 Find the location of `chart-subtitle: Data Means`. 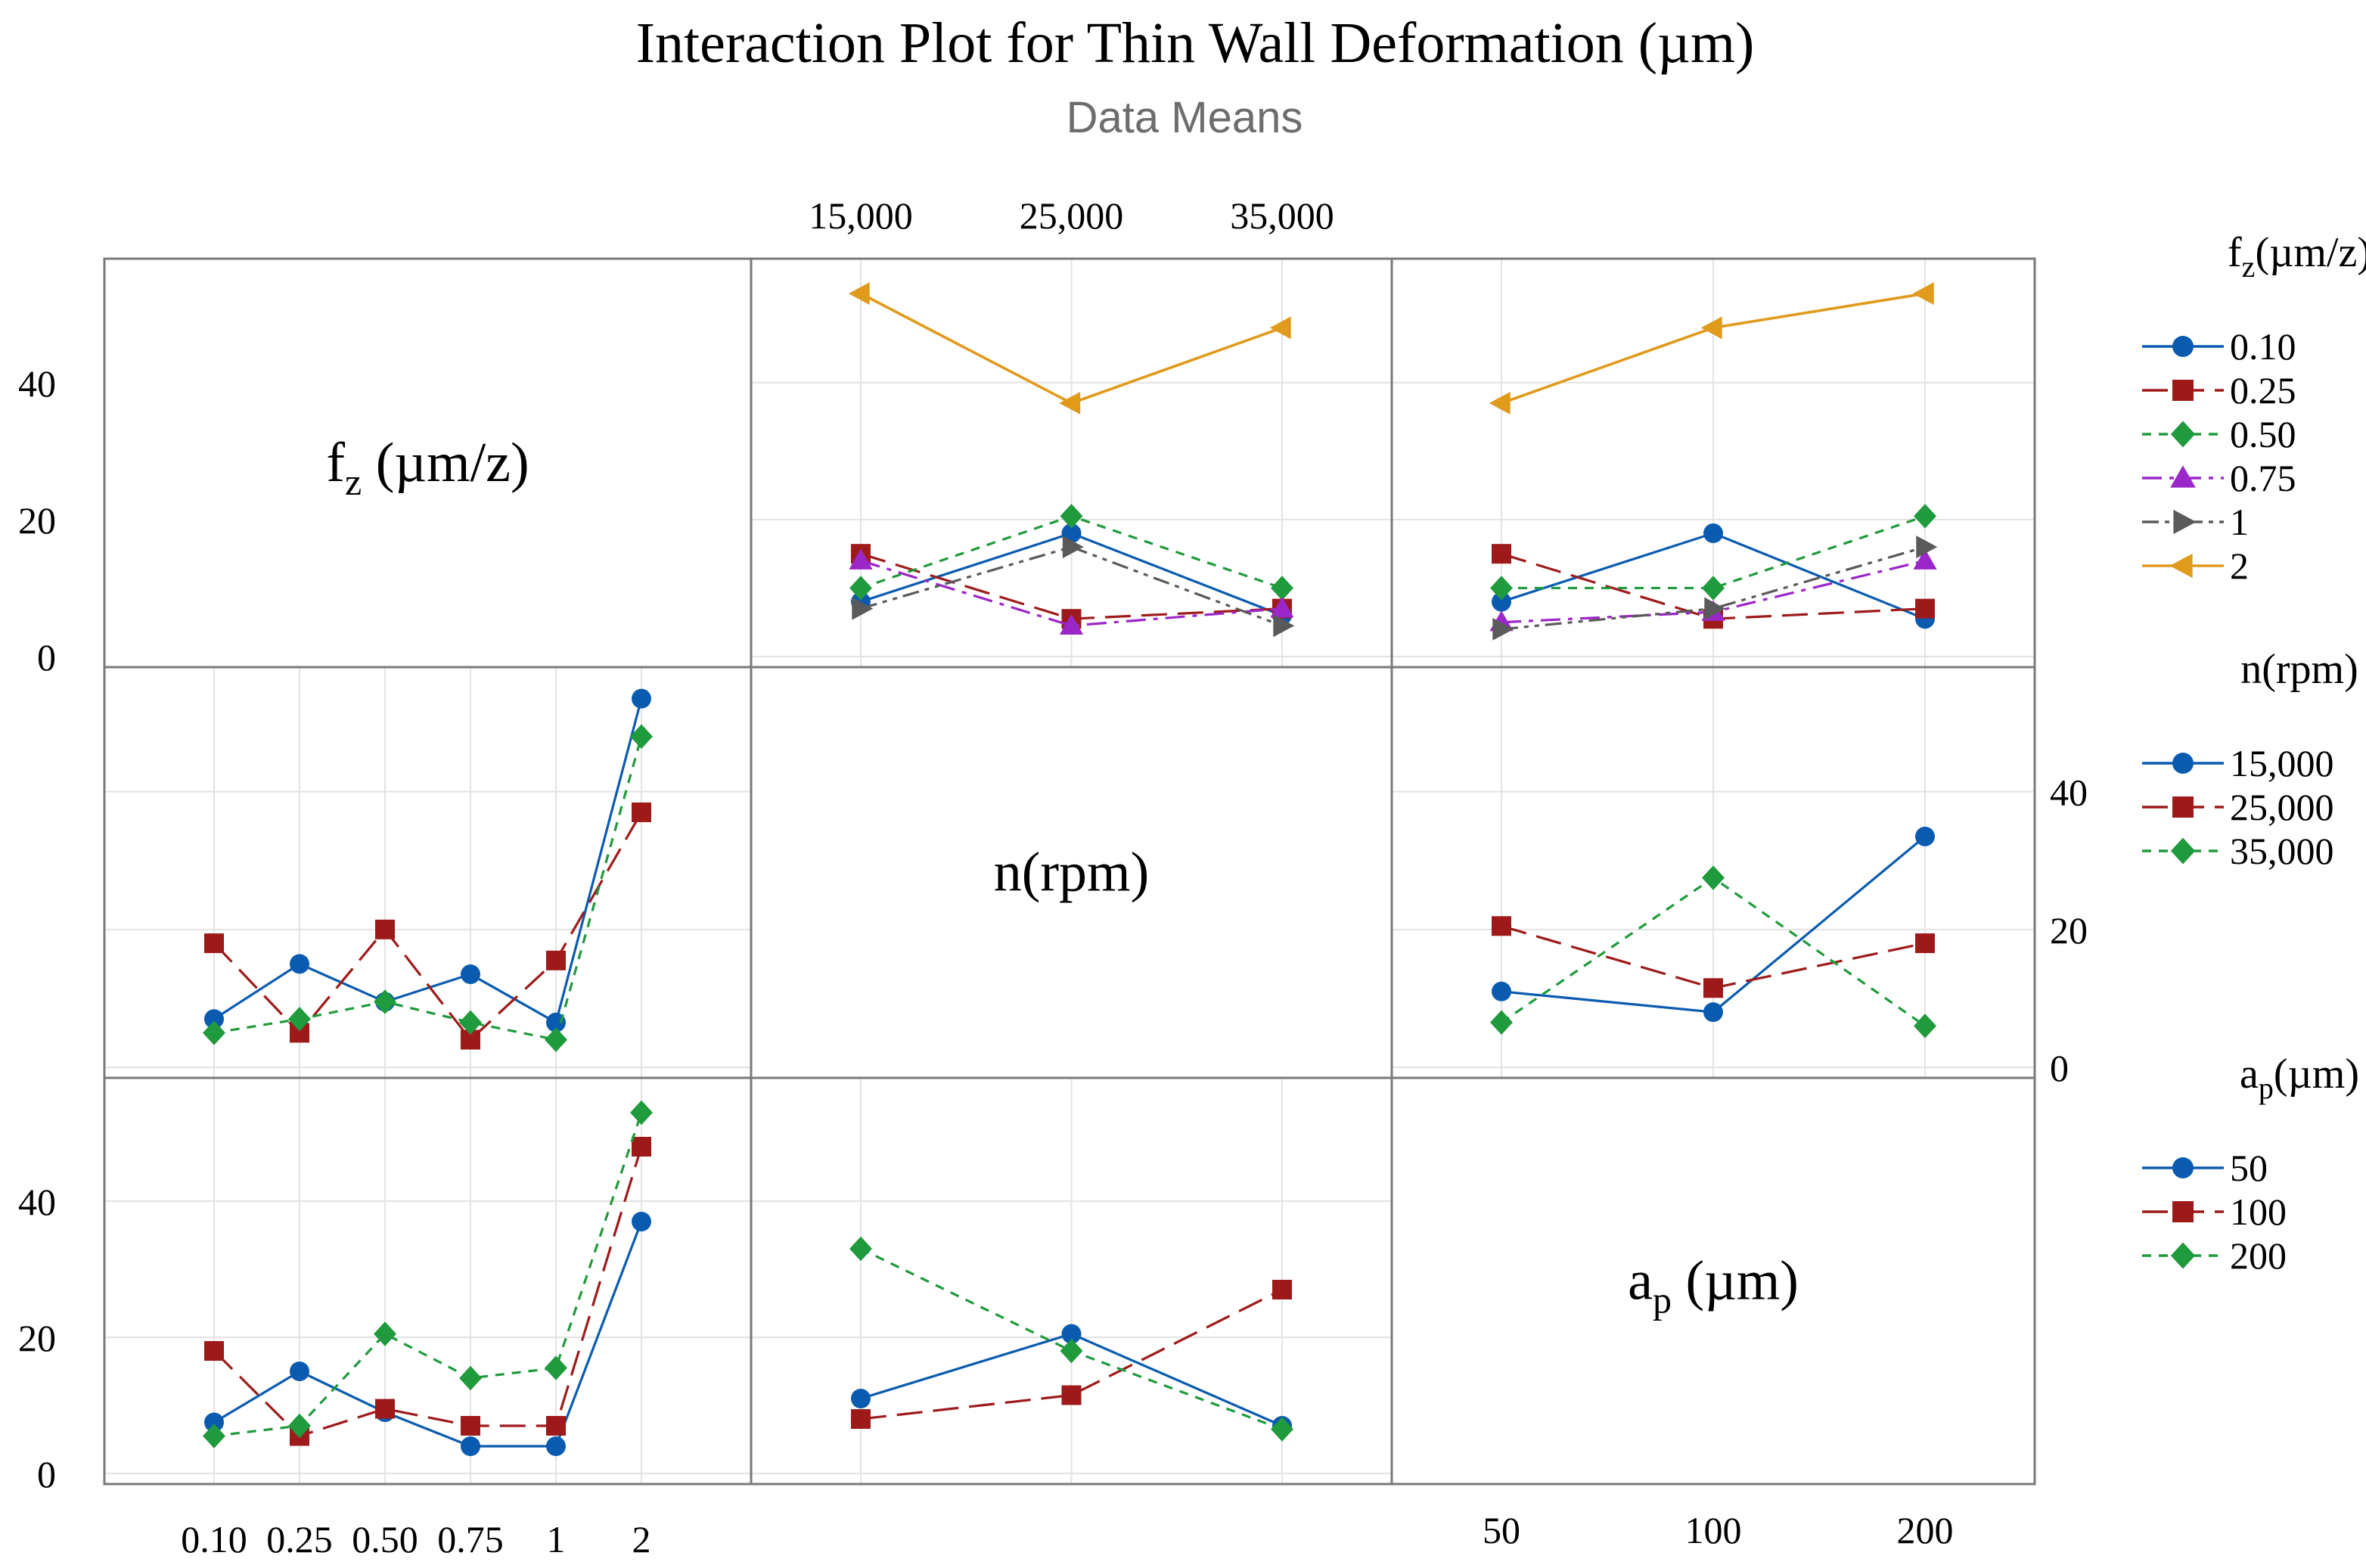

chart-subtitle: Data Means is located at coordinates (1185, 118).